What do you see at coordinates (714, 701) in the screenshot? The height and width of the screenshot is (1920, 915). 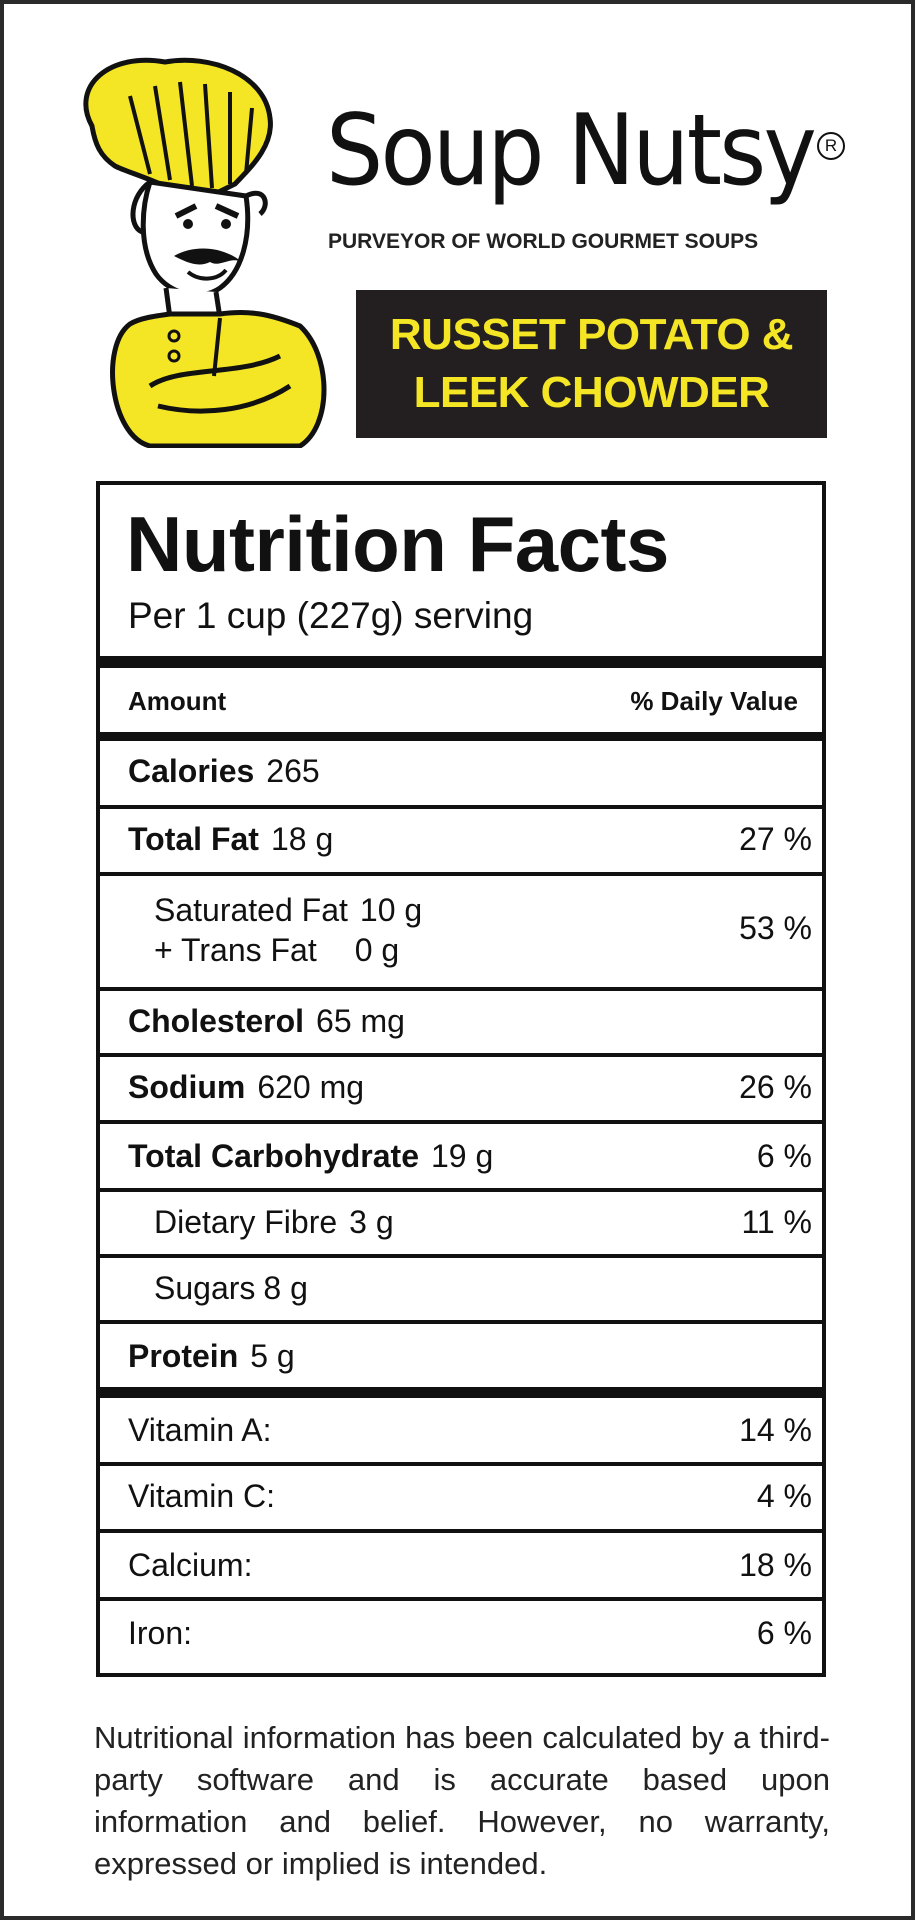 I see `daily-value-header: % Daily Value` at bounding box center [714, 701].